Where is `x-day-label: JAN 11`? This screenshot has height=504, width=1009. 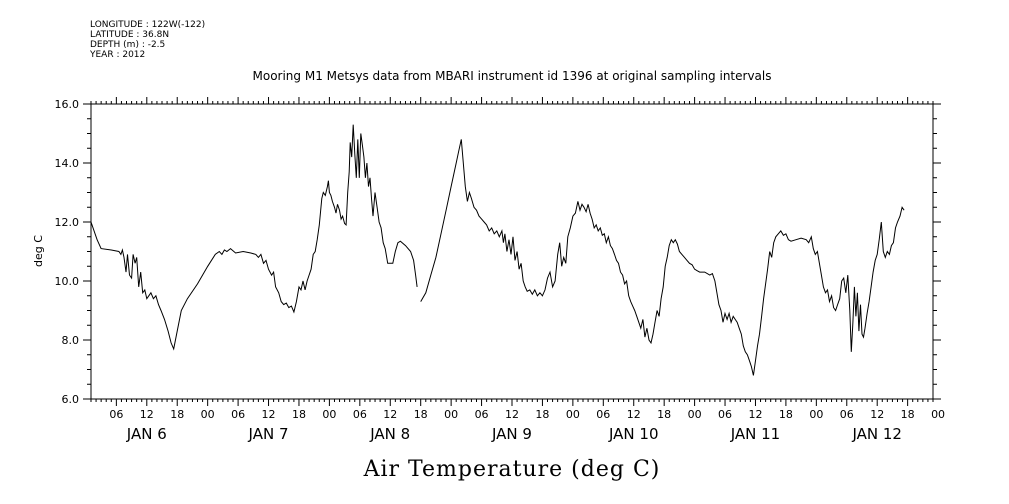 x-day-label: JAN 11 is located at coordinates (755, 434).